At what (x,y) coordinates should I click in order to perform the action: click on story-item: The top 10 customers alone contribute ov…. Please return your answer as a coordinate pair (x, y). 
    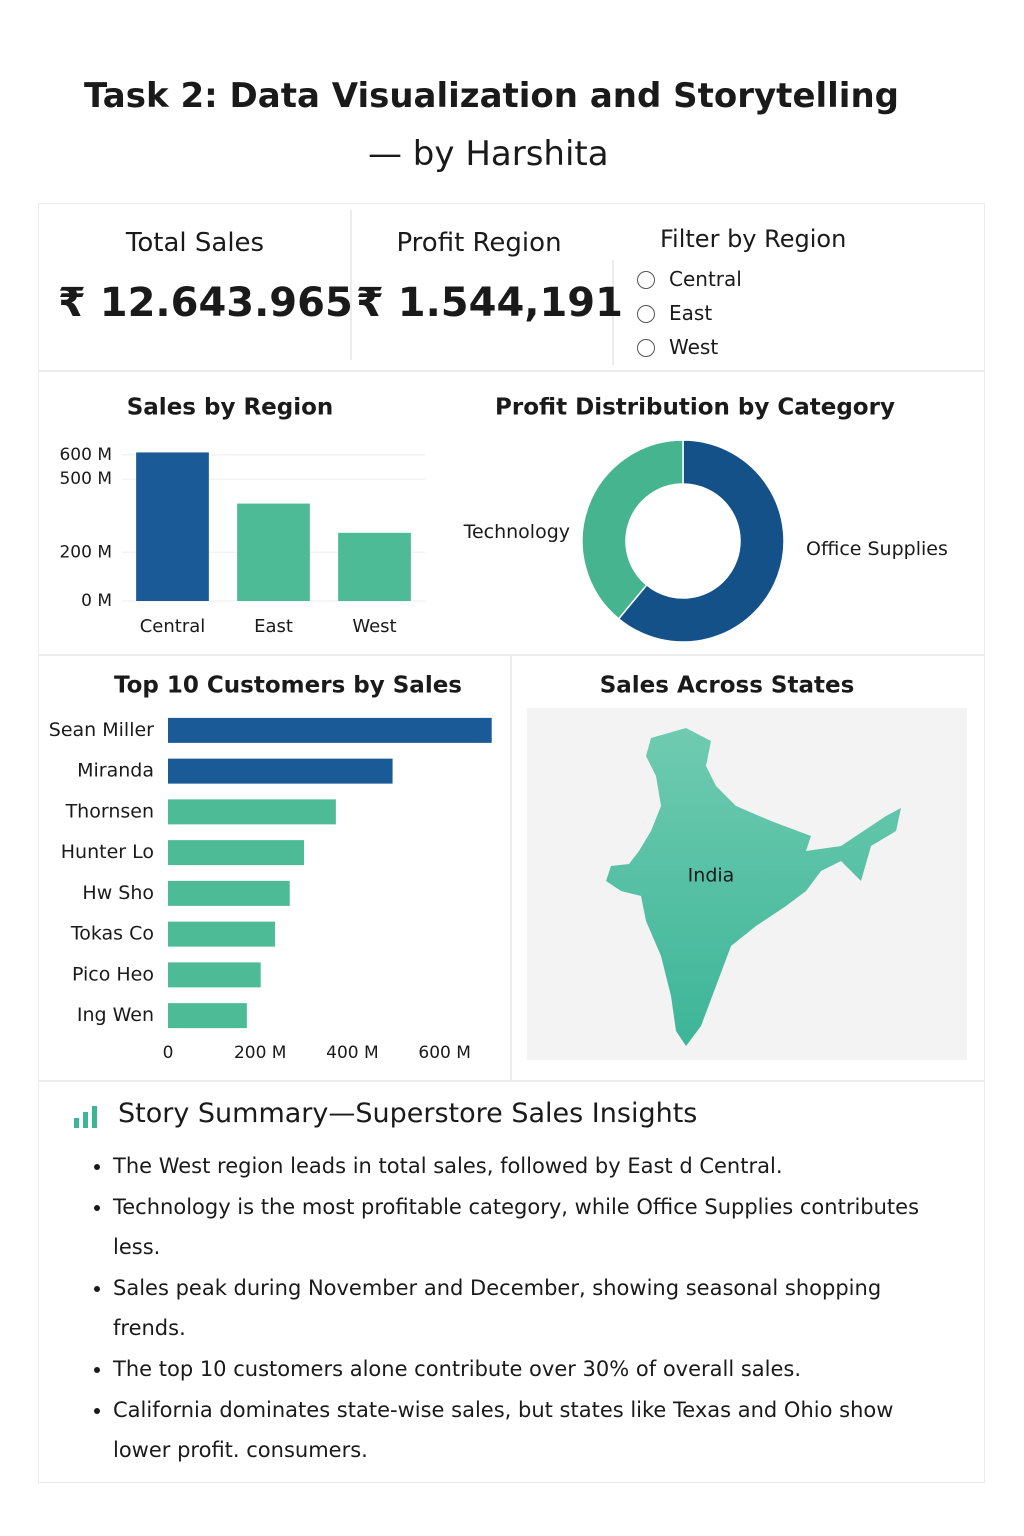
    Looking at the image, I should click on (524, 1369).